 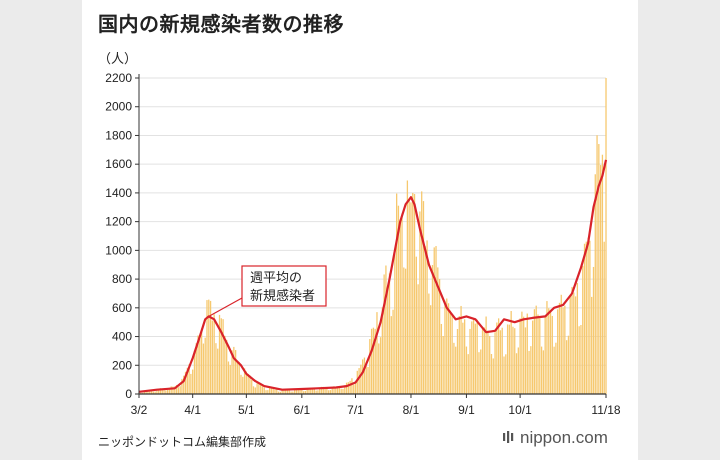 I want to click on y-tick-label: 1200, so click(x=118, y=222).